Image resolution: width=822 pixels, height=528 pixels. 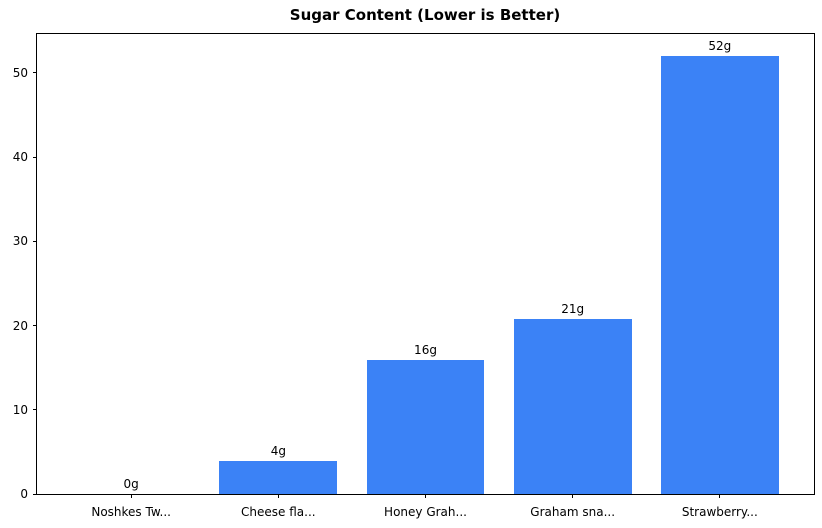 I want to click on bar-value-label: 4g, so click(x=278, y=451).